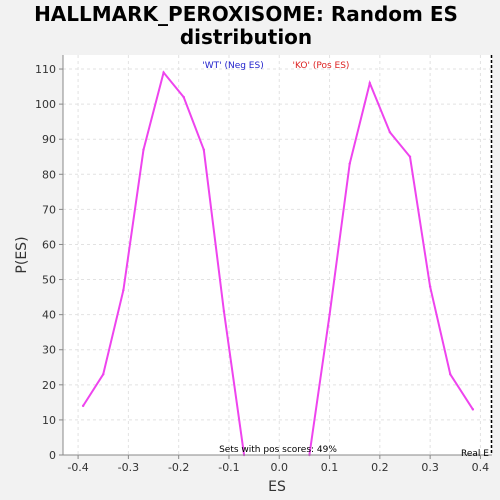  I want to click on pos-score-annotation: Sets with pos scores: 49%, so click(278, 450).